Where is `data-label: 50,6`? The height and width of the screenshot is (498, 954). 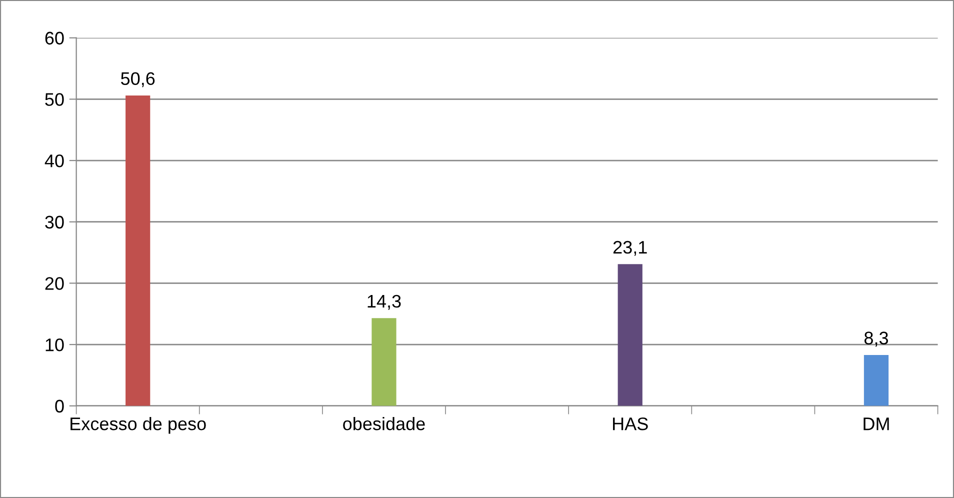 data-label: 50,6 is located at coordinates (138, 80).